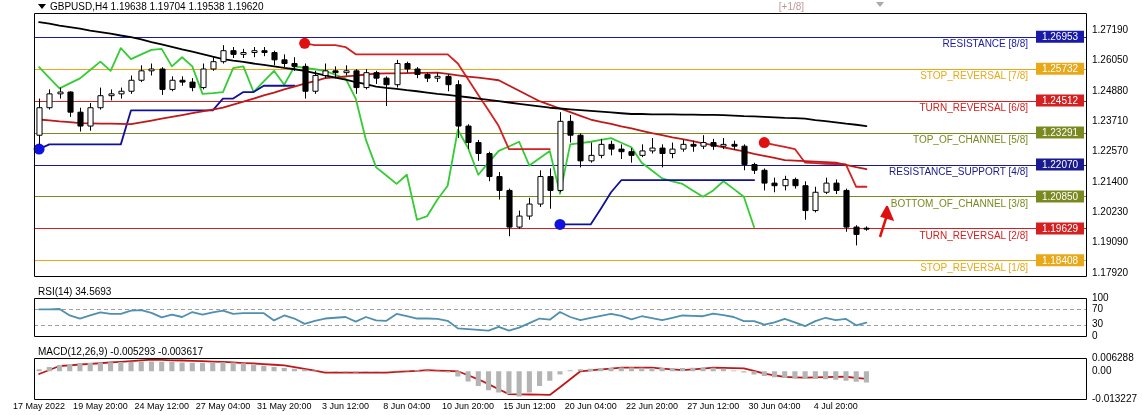 This screenshot has height=415, width=1142. Describe the element at coordinates (590, 406) in the screenshot. I see `x-tick-label: 20 Jun 04:00` at that location.